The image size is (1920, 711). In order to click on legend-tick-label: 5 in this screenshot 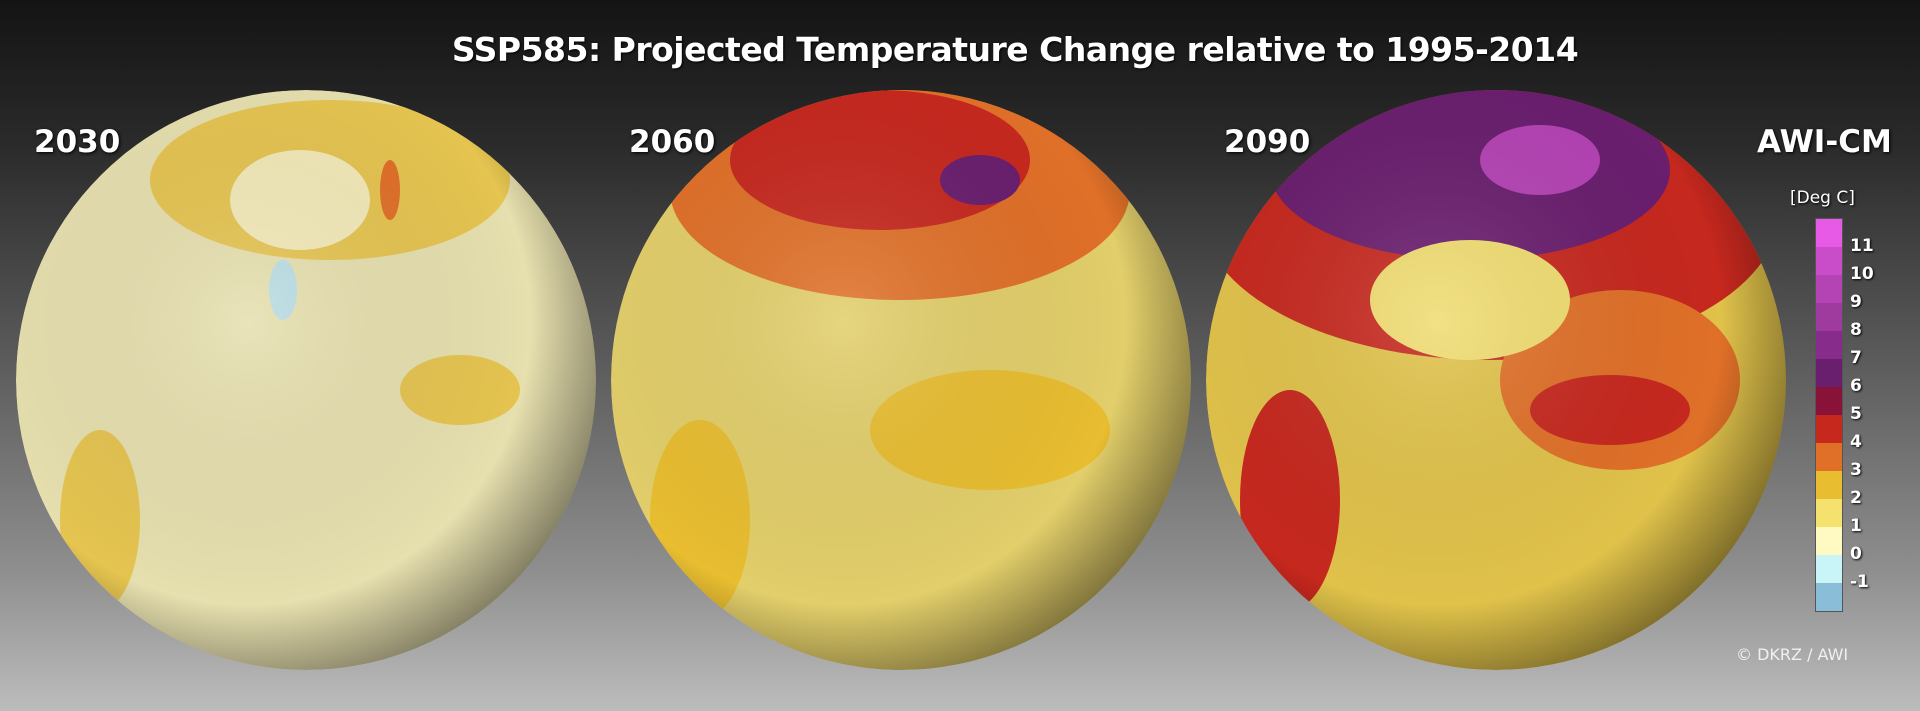, I will do `click(1856, 414)`.